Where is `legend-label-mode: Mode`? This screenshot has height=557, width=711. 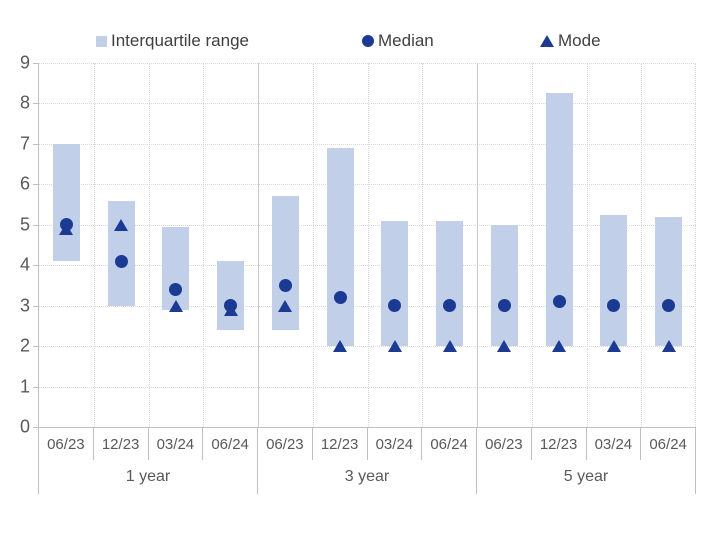 legend-label-mode: Mode is located at coordinates (579, 40).